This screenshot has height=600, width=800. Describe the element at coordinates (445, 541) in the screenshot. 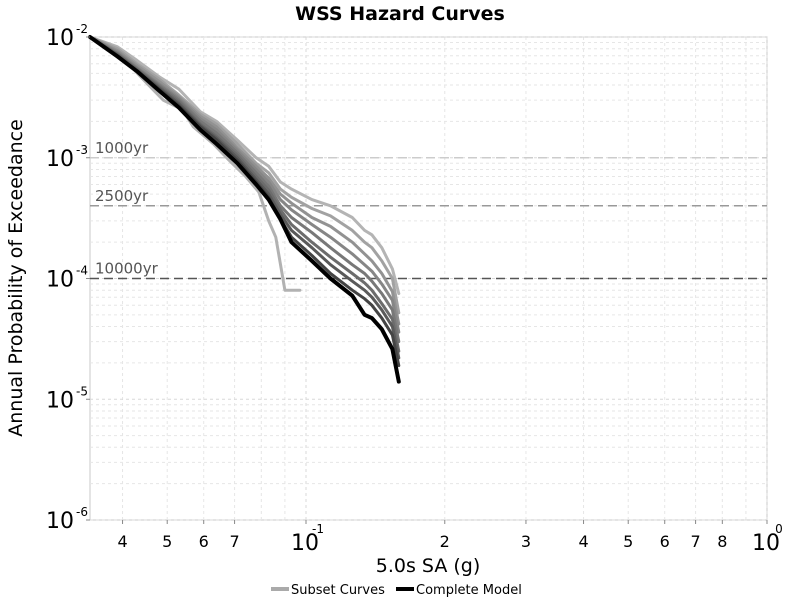

I see `x-tick-label: 2` at that location.